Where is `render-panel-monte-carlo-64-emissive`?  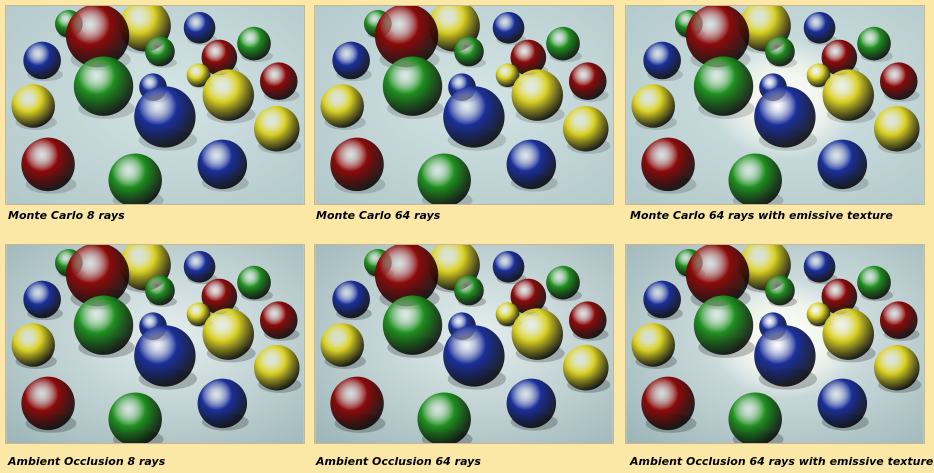
render-panel-monte-carlo-64-emissive is located at coordinates (775, 105).